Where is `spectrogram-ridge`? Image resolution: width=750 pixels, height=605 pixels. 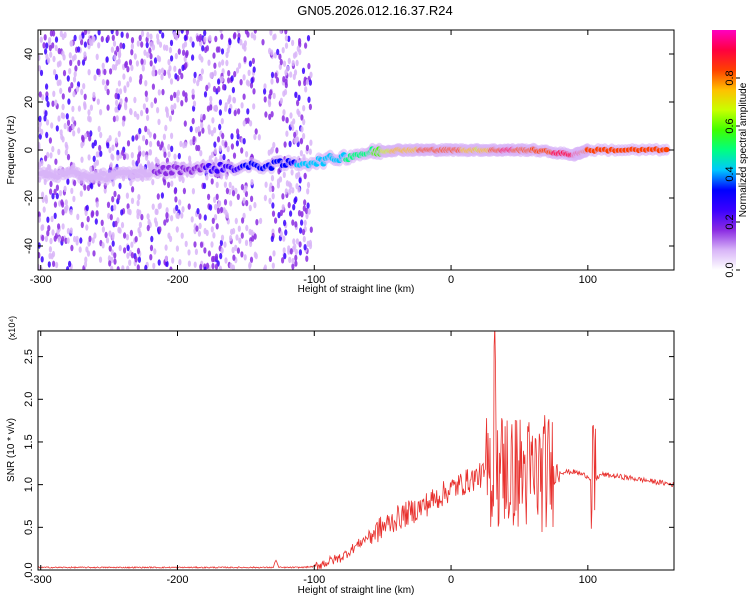 spectrogram-ridge is located at coordinates (354, 164).